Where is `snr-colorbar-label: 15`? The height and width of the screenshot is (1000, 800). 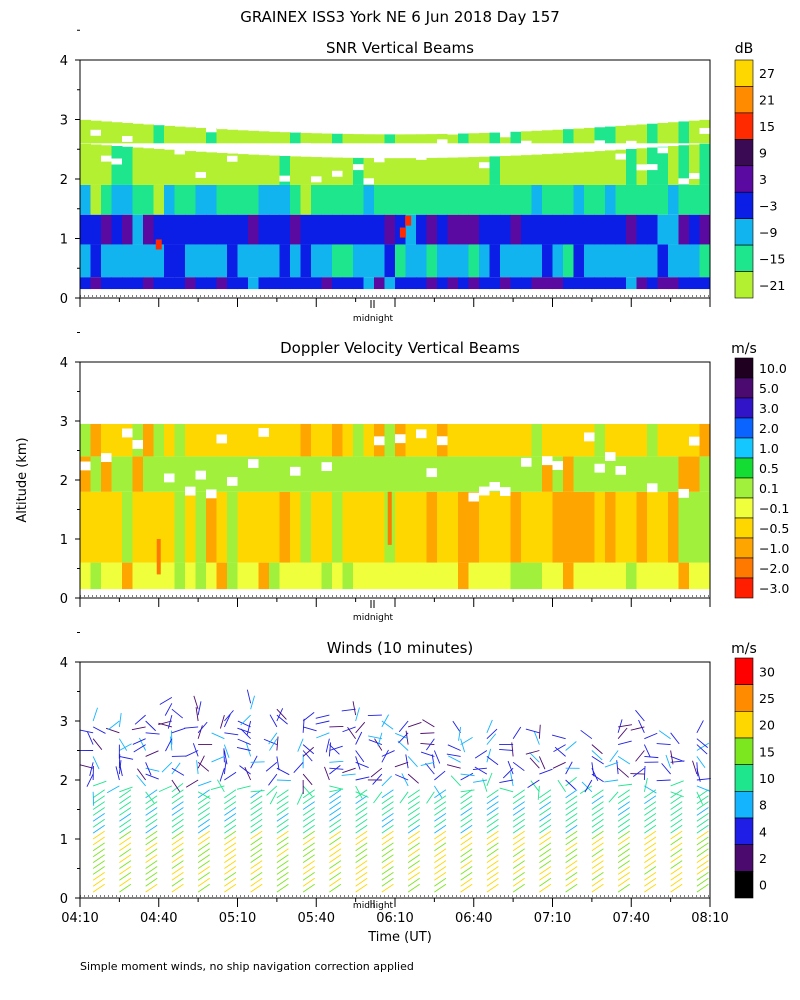 snr-colorbar-label: 15 is located at coordinates (767, 126).